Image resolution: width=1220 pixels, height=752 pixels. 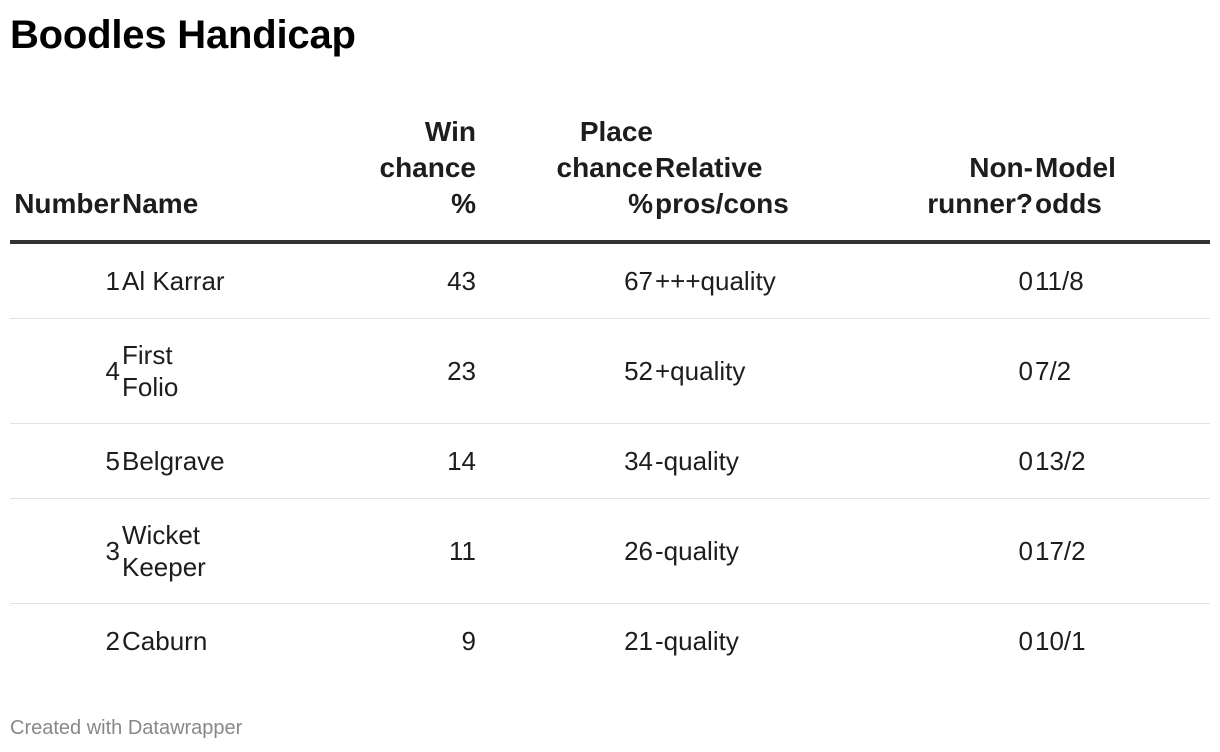 I want to click on cell-win: 11, so click(x=392, y=551).